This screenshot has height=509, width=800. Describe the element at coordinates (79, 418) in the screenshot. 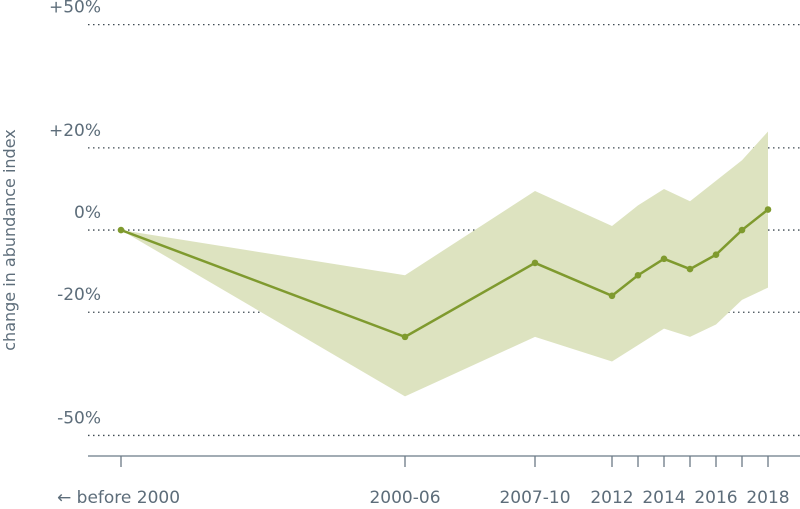

I see `y-tick-label: -50%` at that location.